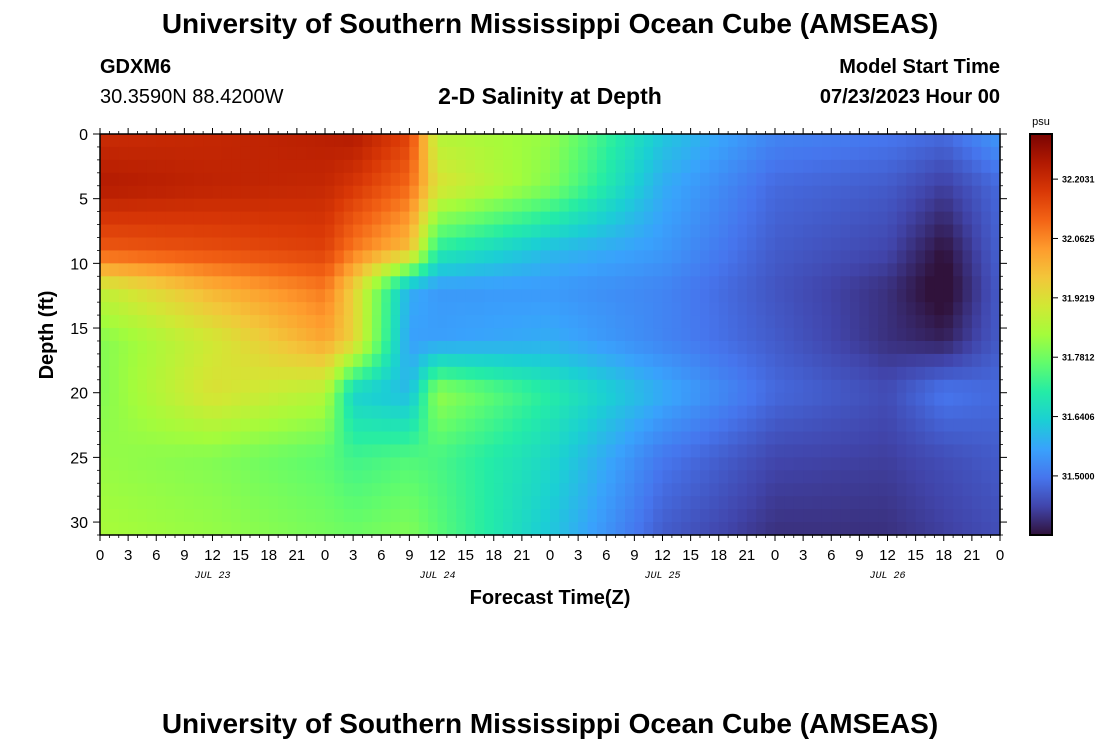 Image resolution: width=1100 pixels, height=750 pixels. Describe the element at coordinates (79, 394) in the screenshot. I see `y-tick-label: 20` at that location.